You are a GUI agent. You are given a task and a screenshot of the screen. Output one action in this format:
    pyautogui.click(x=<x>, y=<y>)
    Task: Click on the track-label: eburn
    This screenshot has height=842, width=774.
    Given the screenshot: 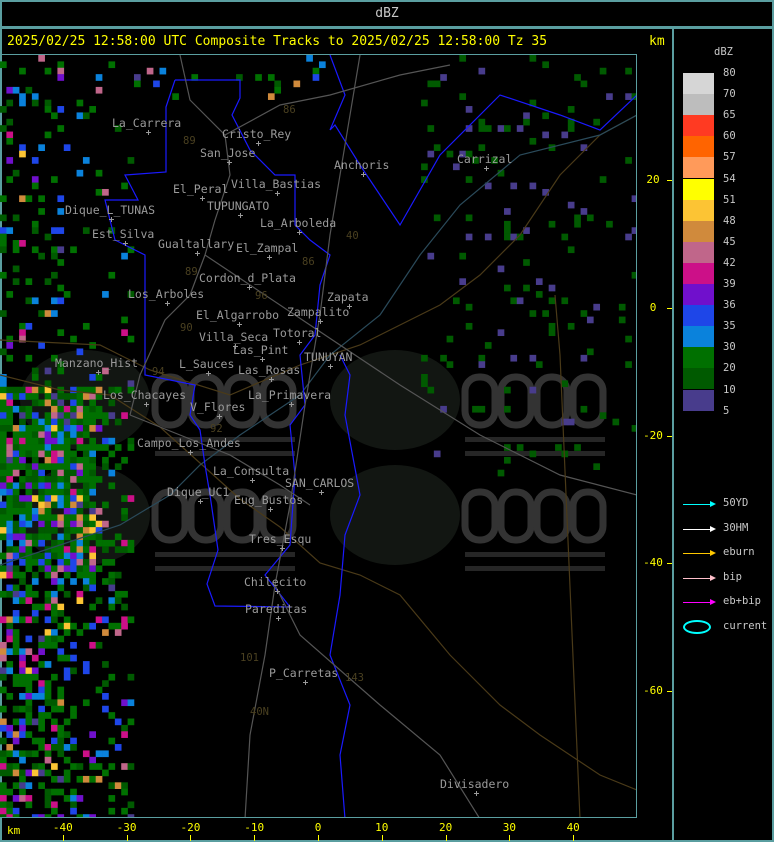 What is the action you would take?
    pyautogui.click(x=739, y=552)
    